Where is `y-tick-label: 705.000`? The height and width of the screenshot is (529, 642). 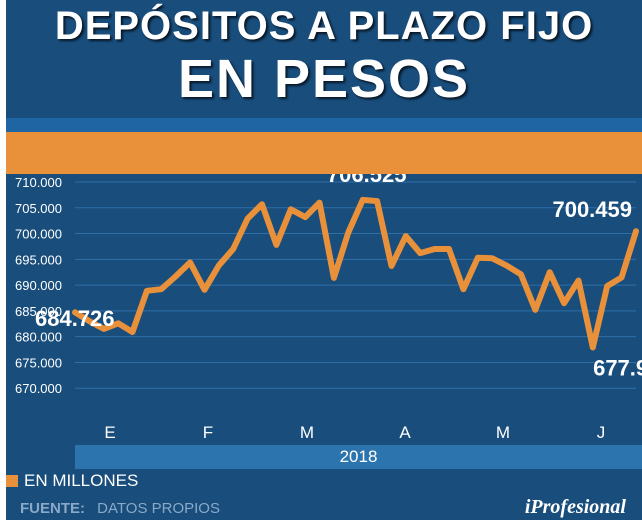
y-tick-label: 705.000 is located at coordinates (38, 208).